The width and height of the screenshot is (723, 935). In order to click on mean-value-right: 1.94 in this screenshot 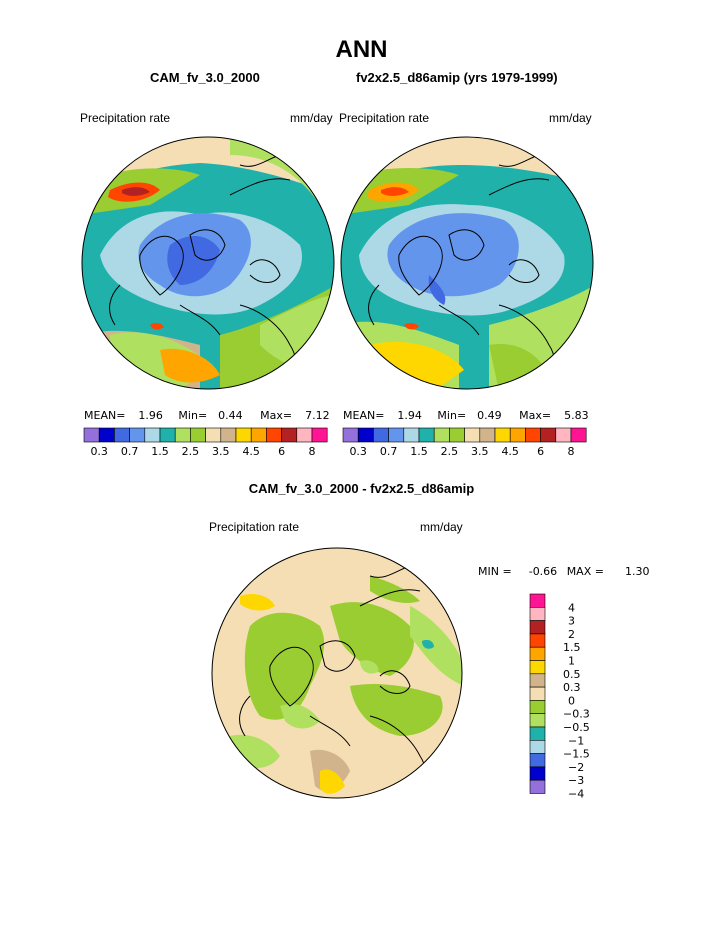, I will do `click(409, 415)`.